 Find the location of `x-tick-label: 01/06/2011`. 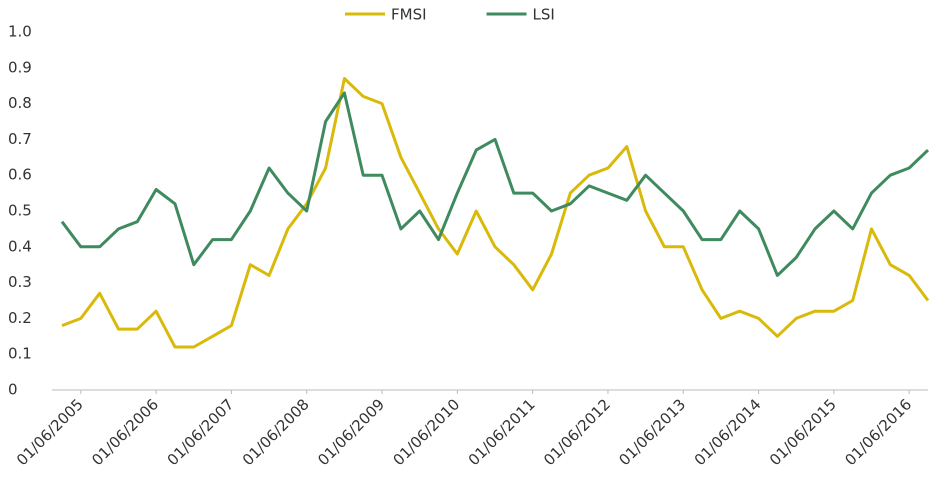

x-tick-label: 01/06/2011 is located at coordinates (502, 432).